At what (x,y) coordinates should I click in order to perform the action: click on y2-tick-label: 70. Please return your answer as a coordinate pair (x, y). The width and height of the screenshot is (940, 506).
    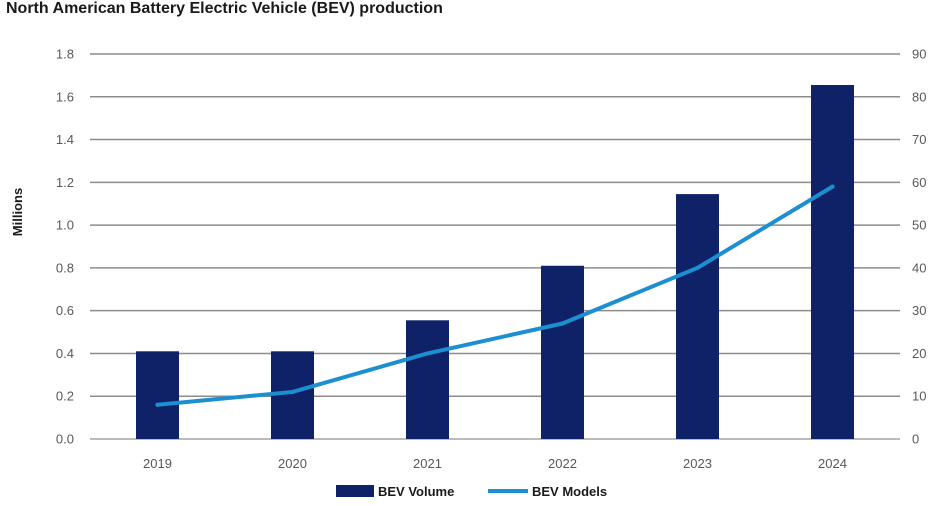
    Looking at the image, I should click on (919, 139).